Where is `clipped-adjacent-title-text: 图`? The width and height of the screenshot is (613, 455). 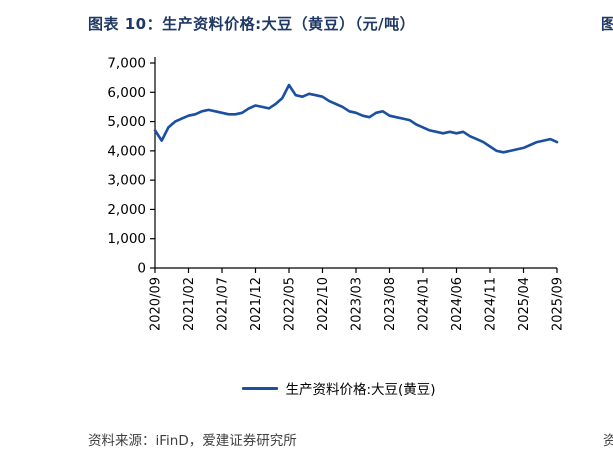
clipped-adjacent-title-text: 图 is located at coordinates (607, 24).